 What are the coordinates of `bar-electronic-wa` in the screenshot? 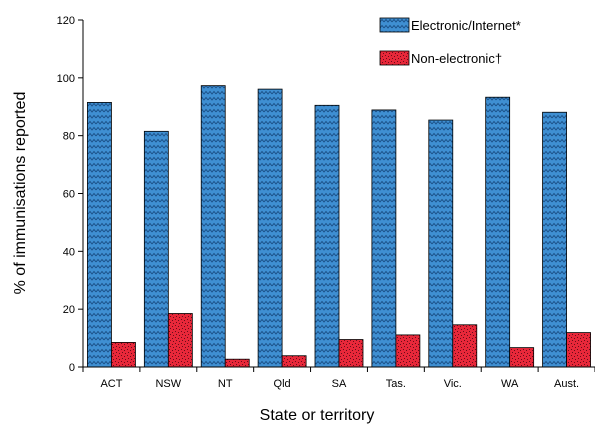 It's located at (498, 232).